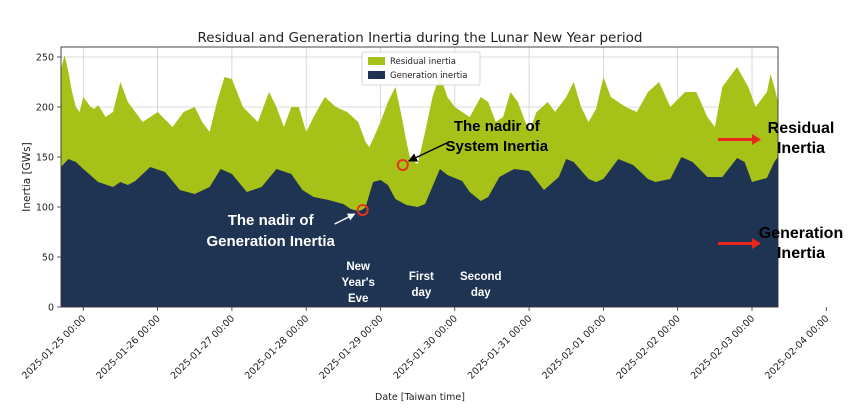 The width and height of the screenshot is (864, 420). What do you see at coordinates (421, 277) in the screenshot?
I see `day-label-line: First` at bounding box center [421, 277].